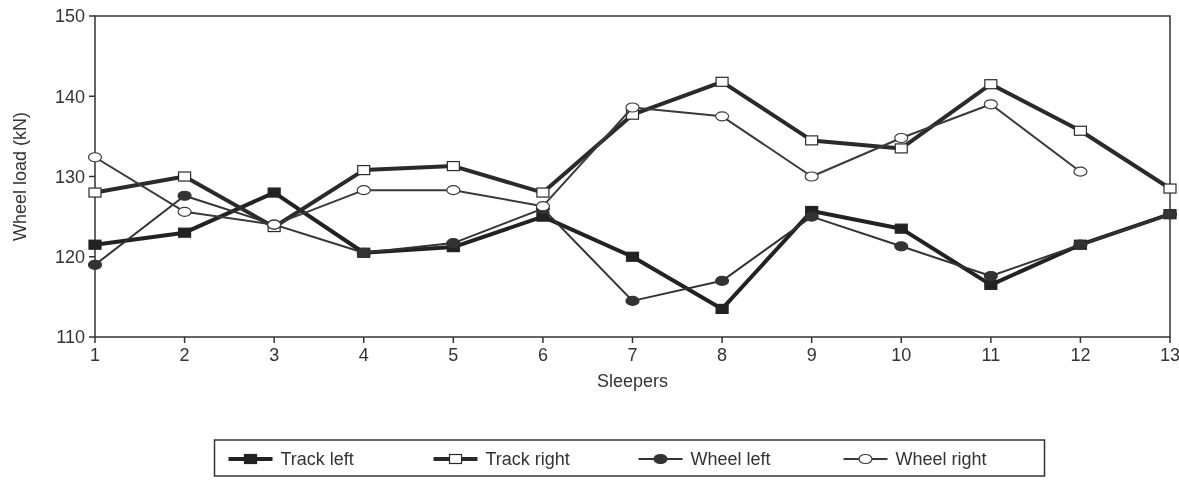  What do you see at coordinates (20, 176) in the screenshot?
I see `y-axis-title: Wheel load (kN)` at bounding box center [20, 176].